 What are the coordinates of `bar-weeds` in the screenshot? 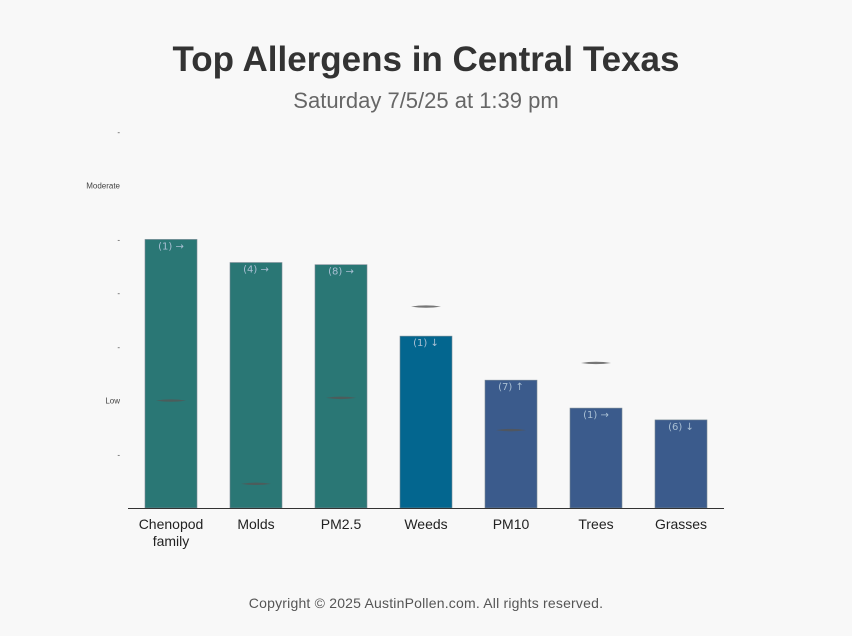 It's located at (426, 422).